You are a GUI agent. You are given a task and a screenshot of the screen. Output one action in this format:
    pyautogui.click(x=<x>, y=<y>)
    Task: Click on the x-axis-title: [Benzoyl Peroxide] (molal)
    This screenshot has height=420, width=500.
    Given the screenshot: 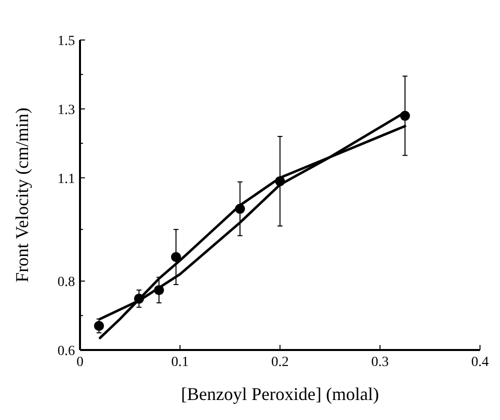 What is the action you would take?
    pyautogui.click(x=280, y=394)
    